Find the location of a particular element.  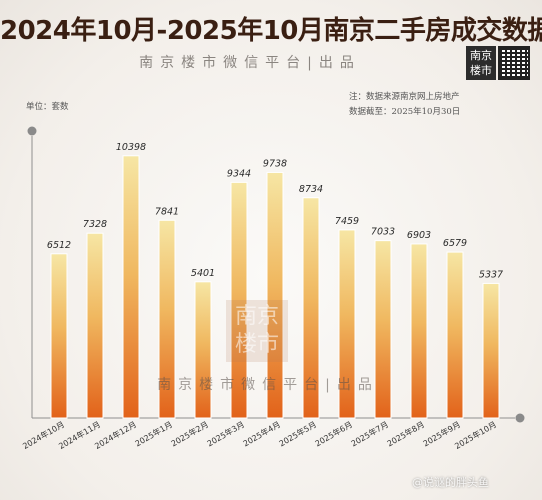

data-label: 9344 is located at coordinates (239, 173).